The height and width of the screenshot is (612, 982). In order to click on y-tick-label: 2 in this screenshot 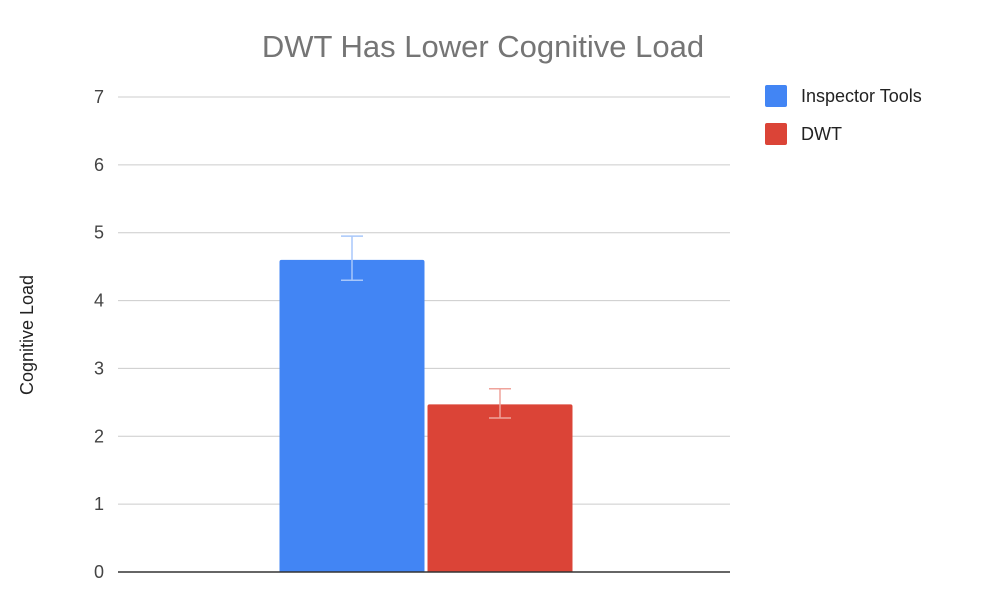, I will do `click(99, 436)`.